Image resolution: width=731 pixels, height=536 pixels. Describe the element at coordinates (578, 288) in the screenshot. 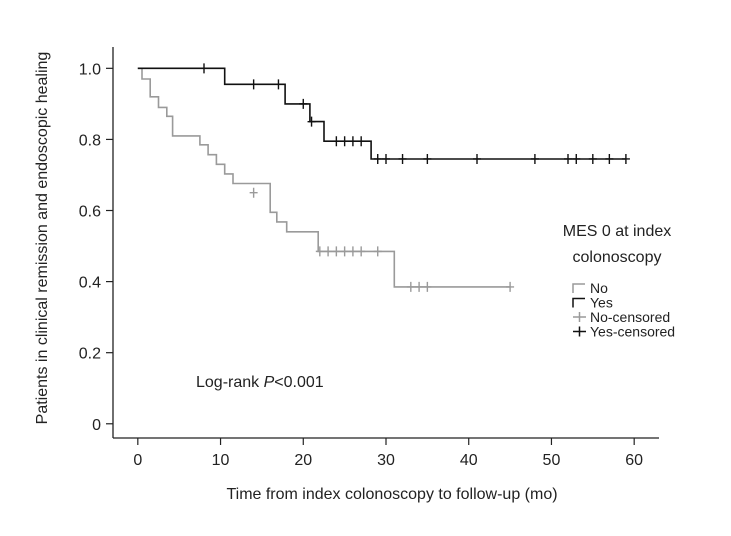

I see `legend-swatch-no` at that location.